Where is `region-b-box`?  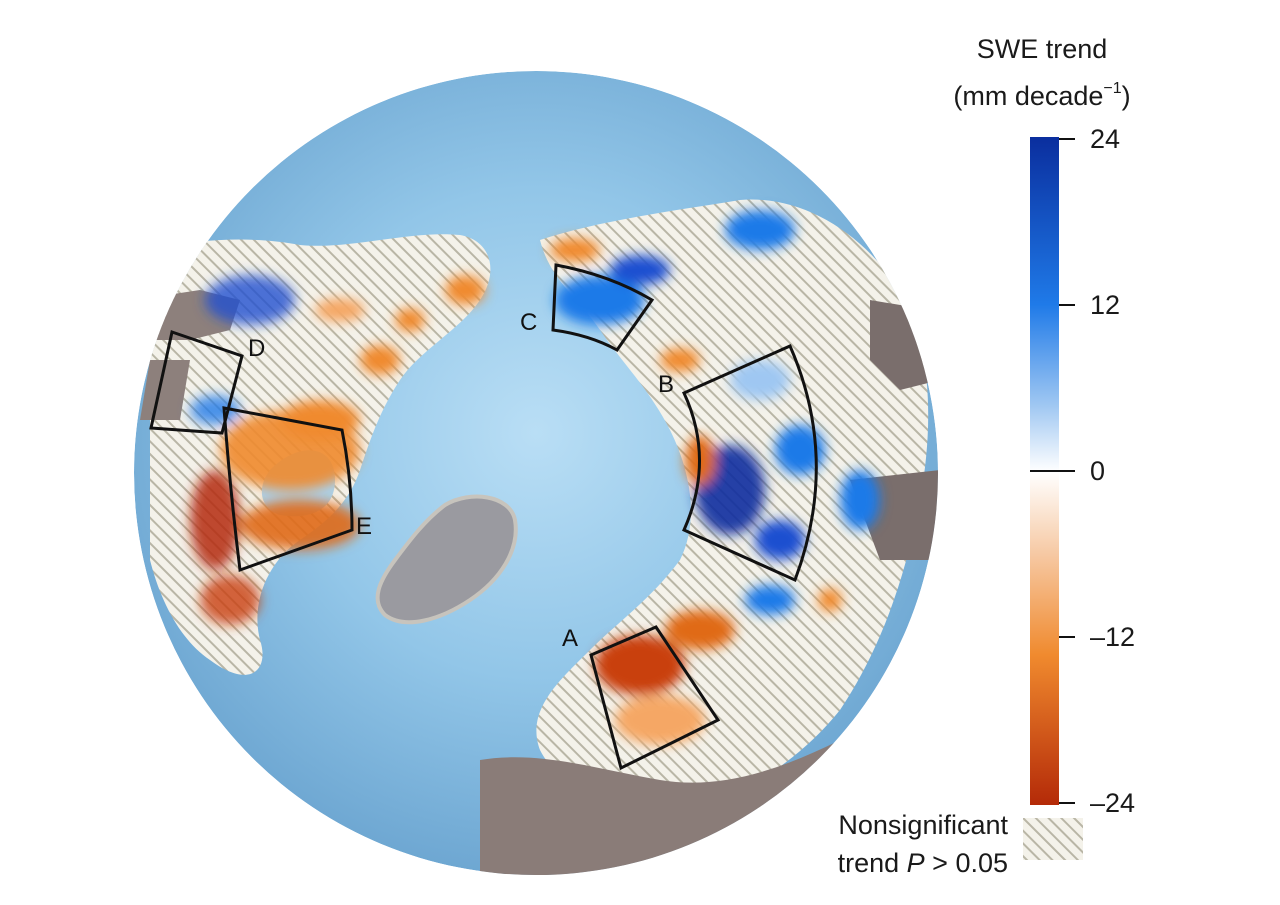
region-b-box is located at coordinates (749, 463).